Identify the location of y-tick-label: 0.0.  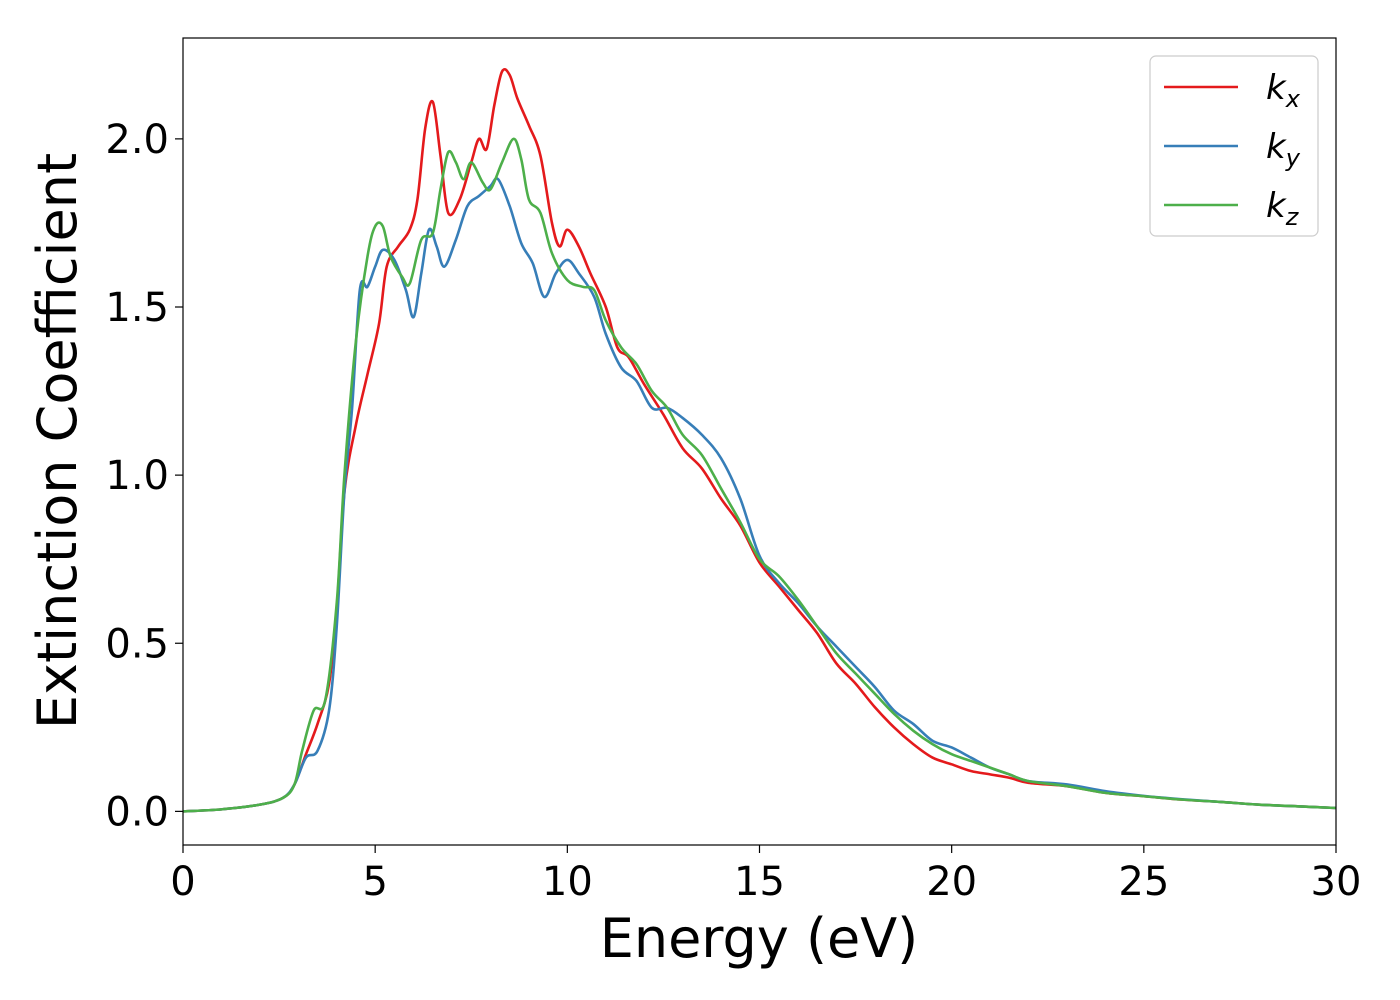
(137, 812).